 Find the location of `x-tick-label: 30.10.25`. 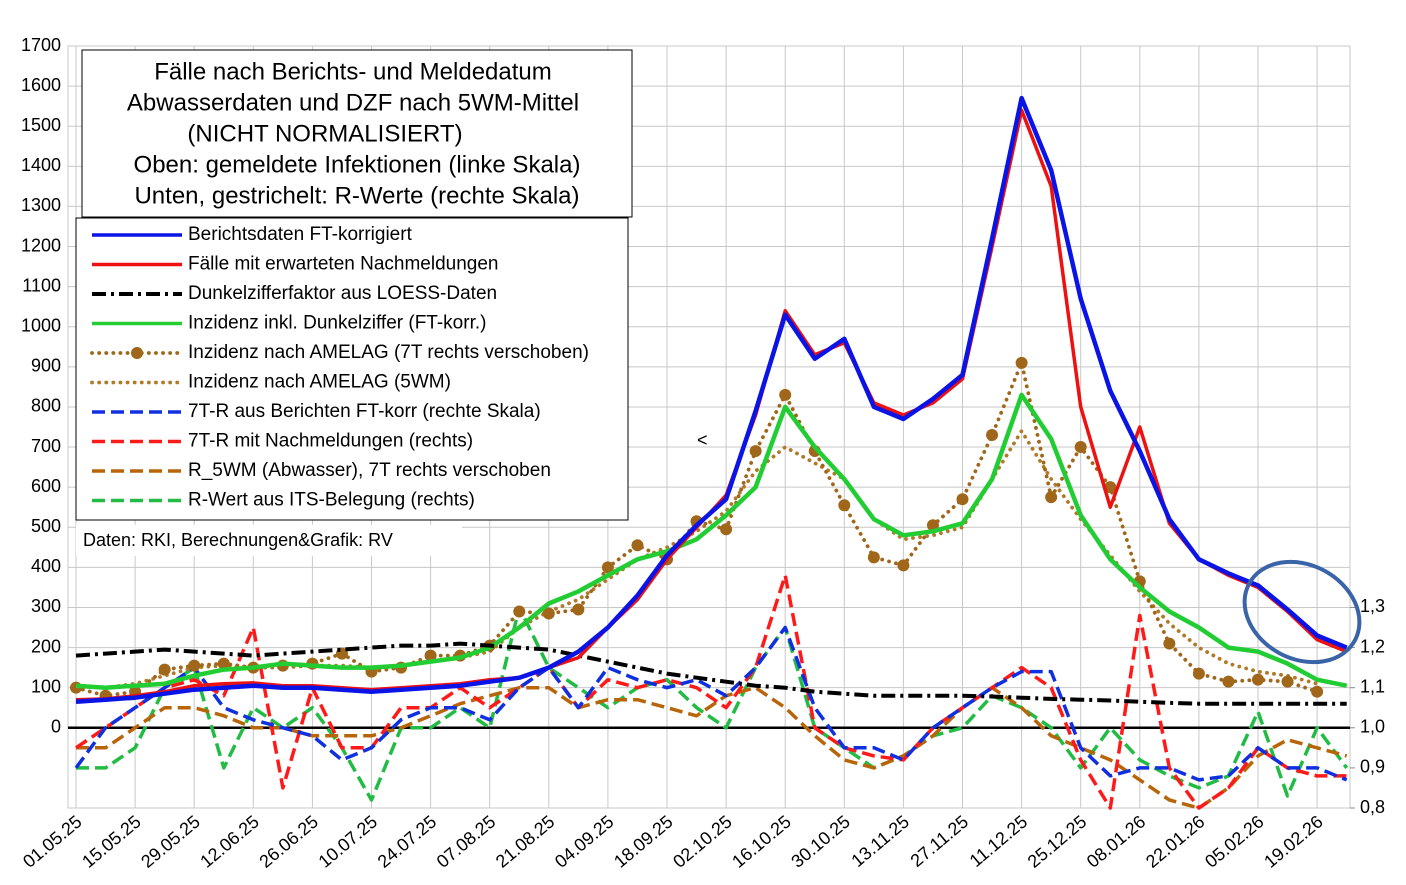

x-tick-label: 30.10.25 is located at coordinates (820, 841).